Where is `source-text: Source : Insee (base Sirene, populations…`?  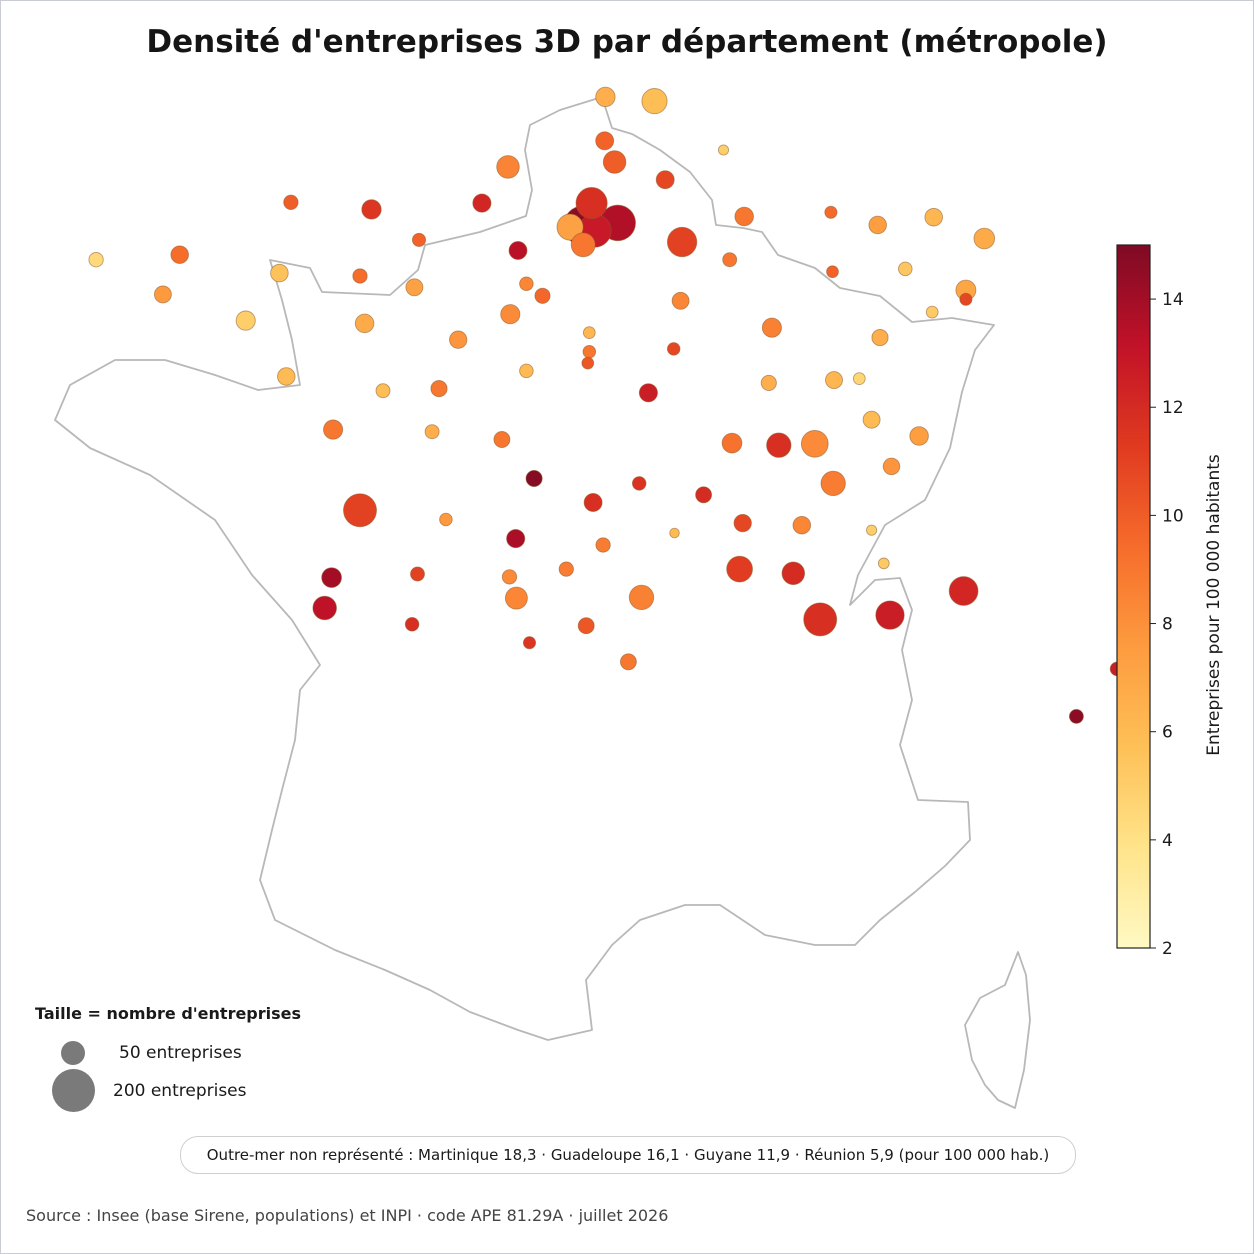 source-text: Source : Insee (base Sirene, populations… is located at coordinates (347, 1215).